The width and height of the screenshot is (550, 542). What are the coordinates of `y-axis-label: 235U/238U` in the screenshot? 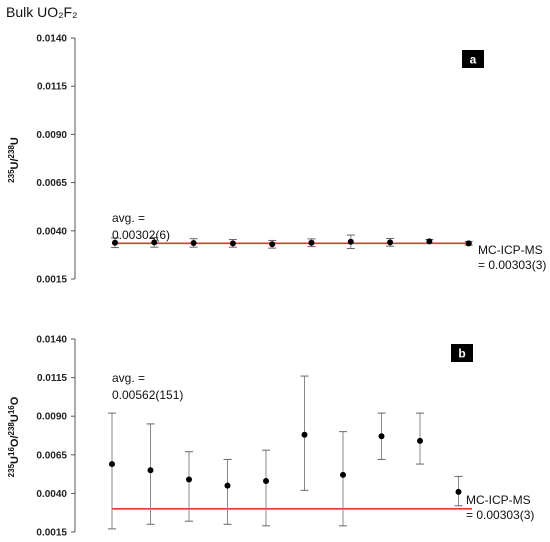 It's located at (14, 160).